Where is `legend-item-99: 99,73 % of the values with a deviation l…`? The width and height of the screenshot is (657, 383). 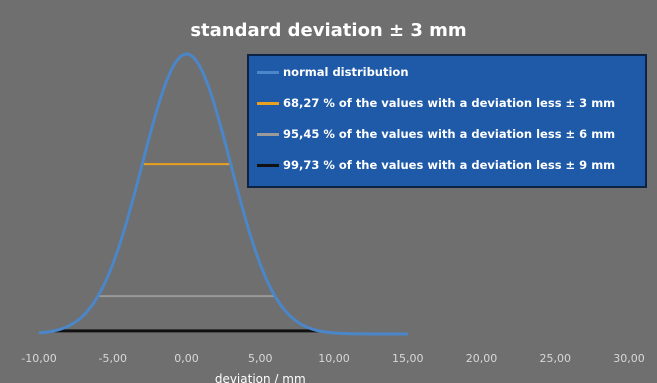 legend-item-99: 99,73 % of the values with a deviation l… is located at coordinates (436, 165).